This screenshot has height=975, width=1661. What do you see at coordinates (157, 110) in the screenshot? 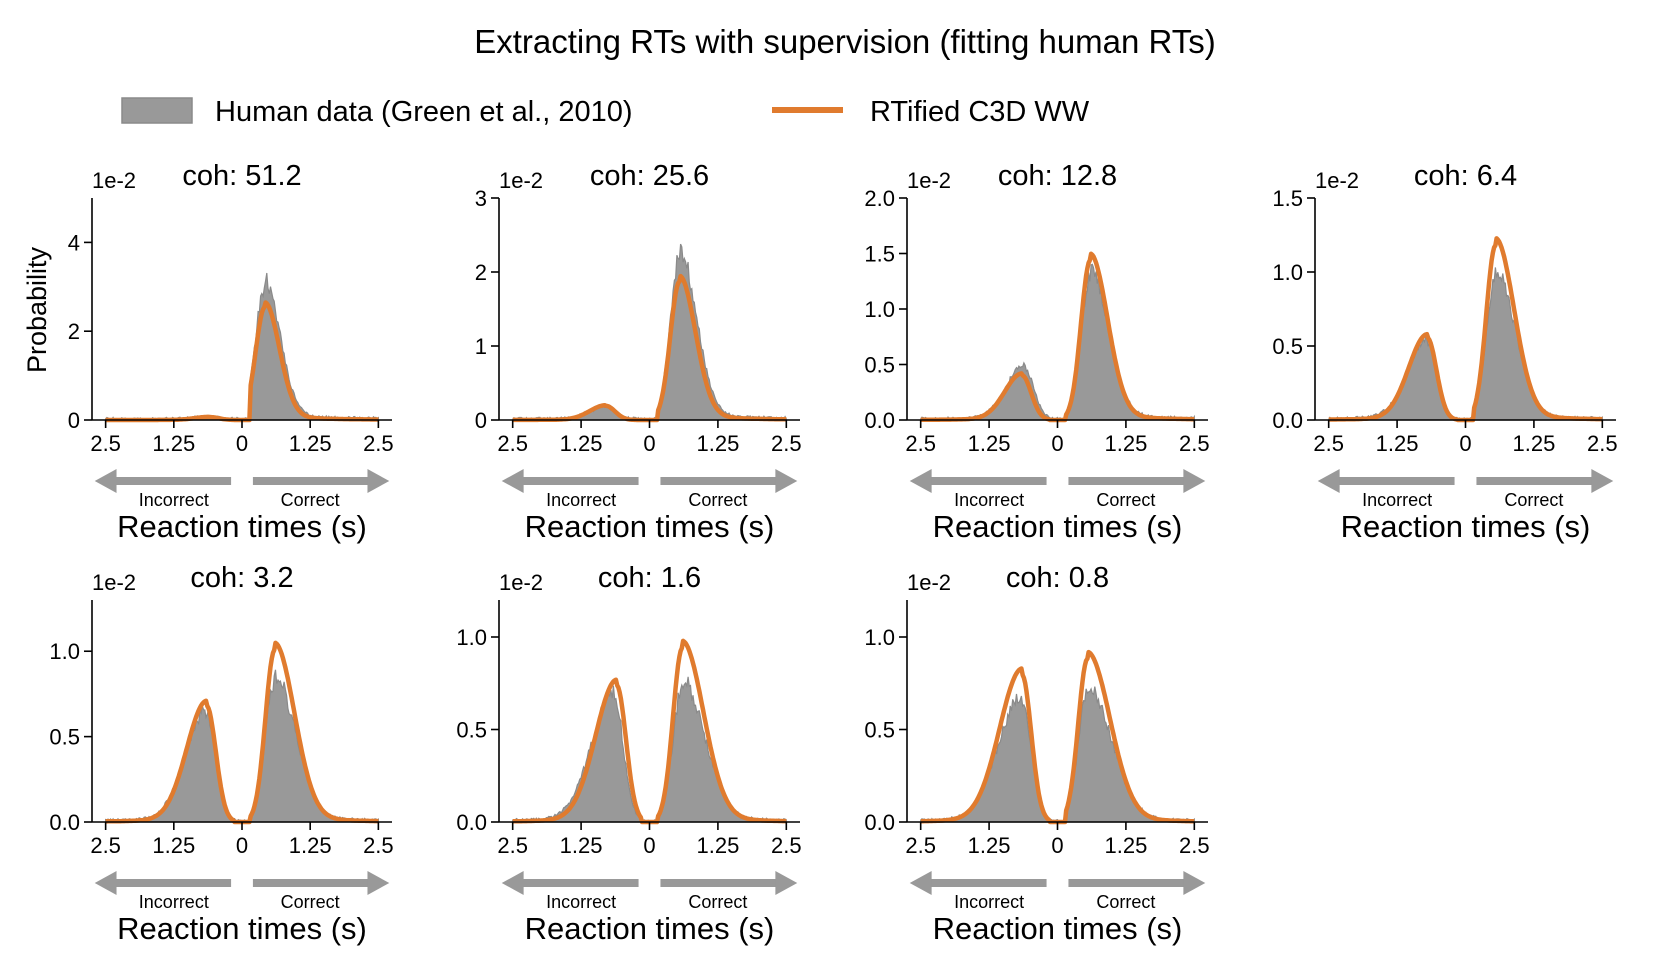
I see `legend-human-swatch` at bounding box center [157, 110].